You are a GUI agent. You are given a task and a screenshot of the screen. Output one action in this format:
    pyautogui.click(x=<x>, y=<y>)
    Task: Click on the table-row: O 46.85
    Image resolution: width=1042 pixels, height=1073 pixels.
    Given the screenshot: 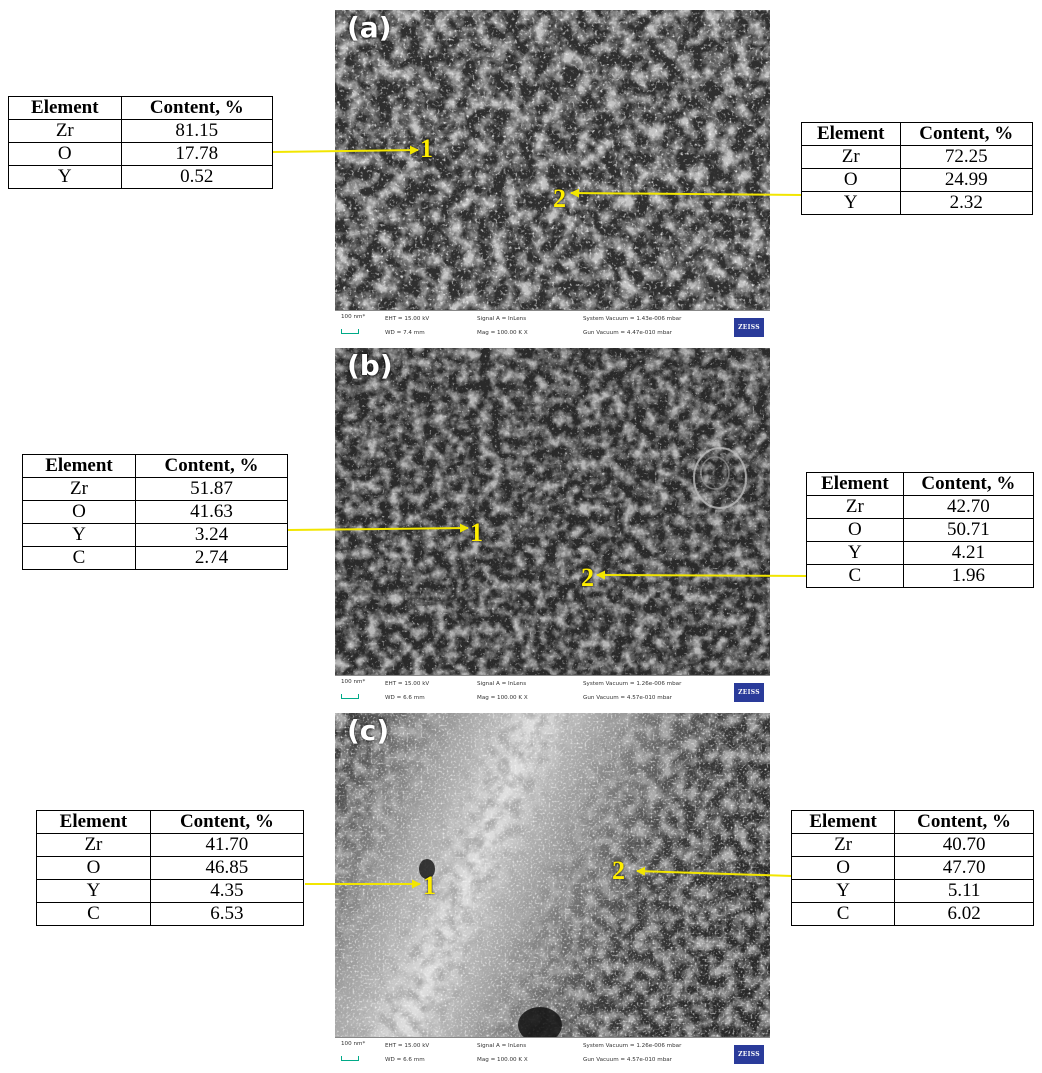 What is the action you would take?
    pyautogui.click(x=170, y=868)
    